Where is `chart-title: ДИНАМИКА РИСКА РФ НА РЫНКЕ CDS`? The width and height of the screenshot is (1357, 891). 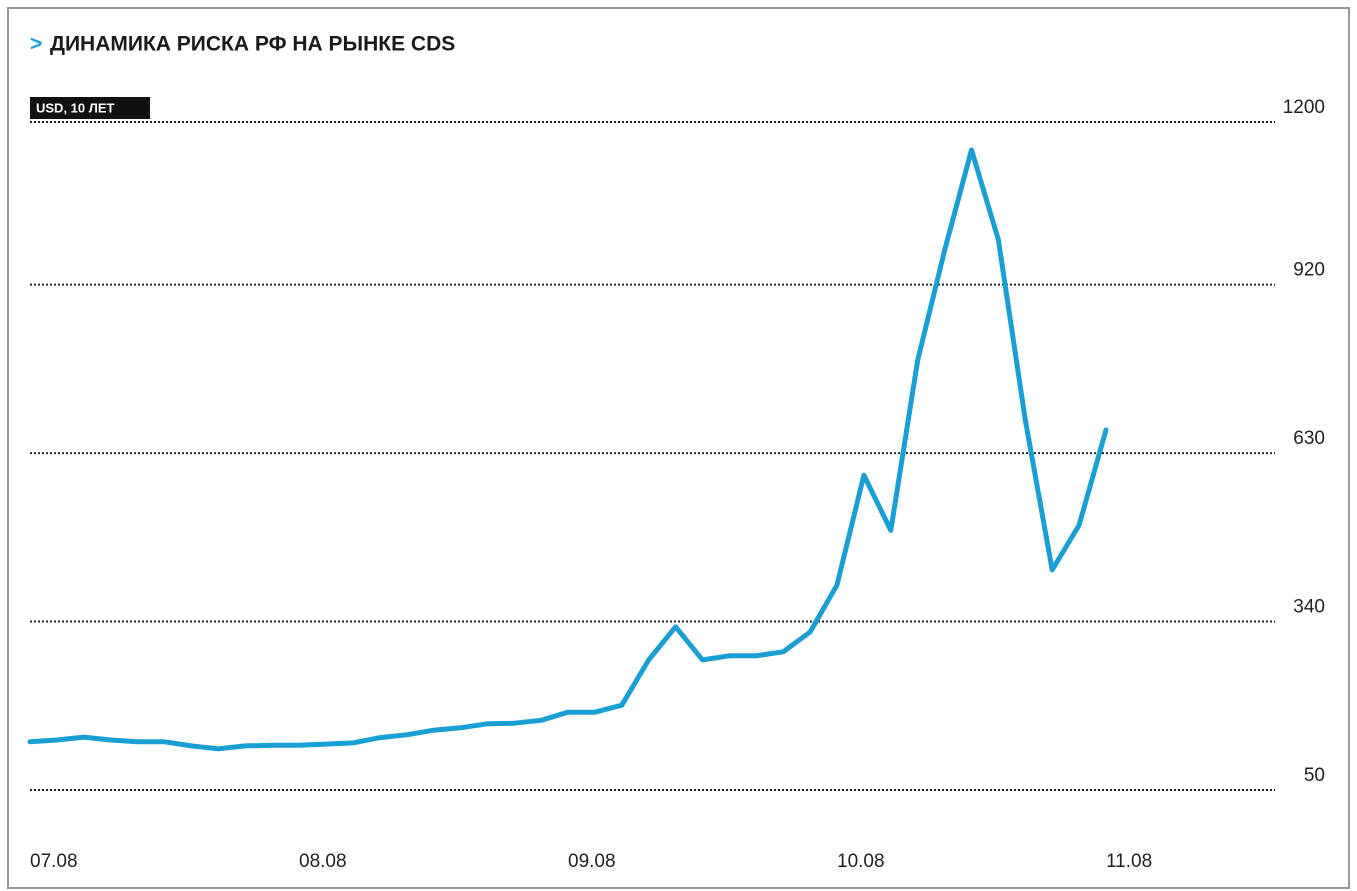
chart-title: ДИНАМИКА РИСКА РФ НА РЫНКЕ CDS is located at coordinates (252, 44).